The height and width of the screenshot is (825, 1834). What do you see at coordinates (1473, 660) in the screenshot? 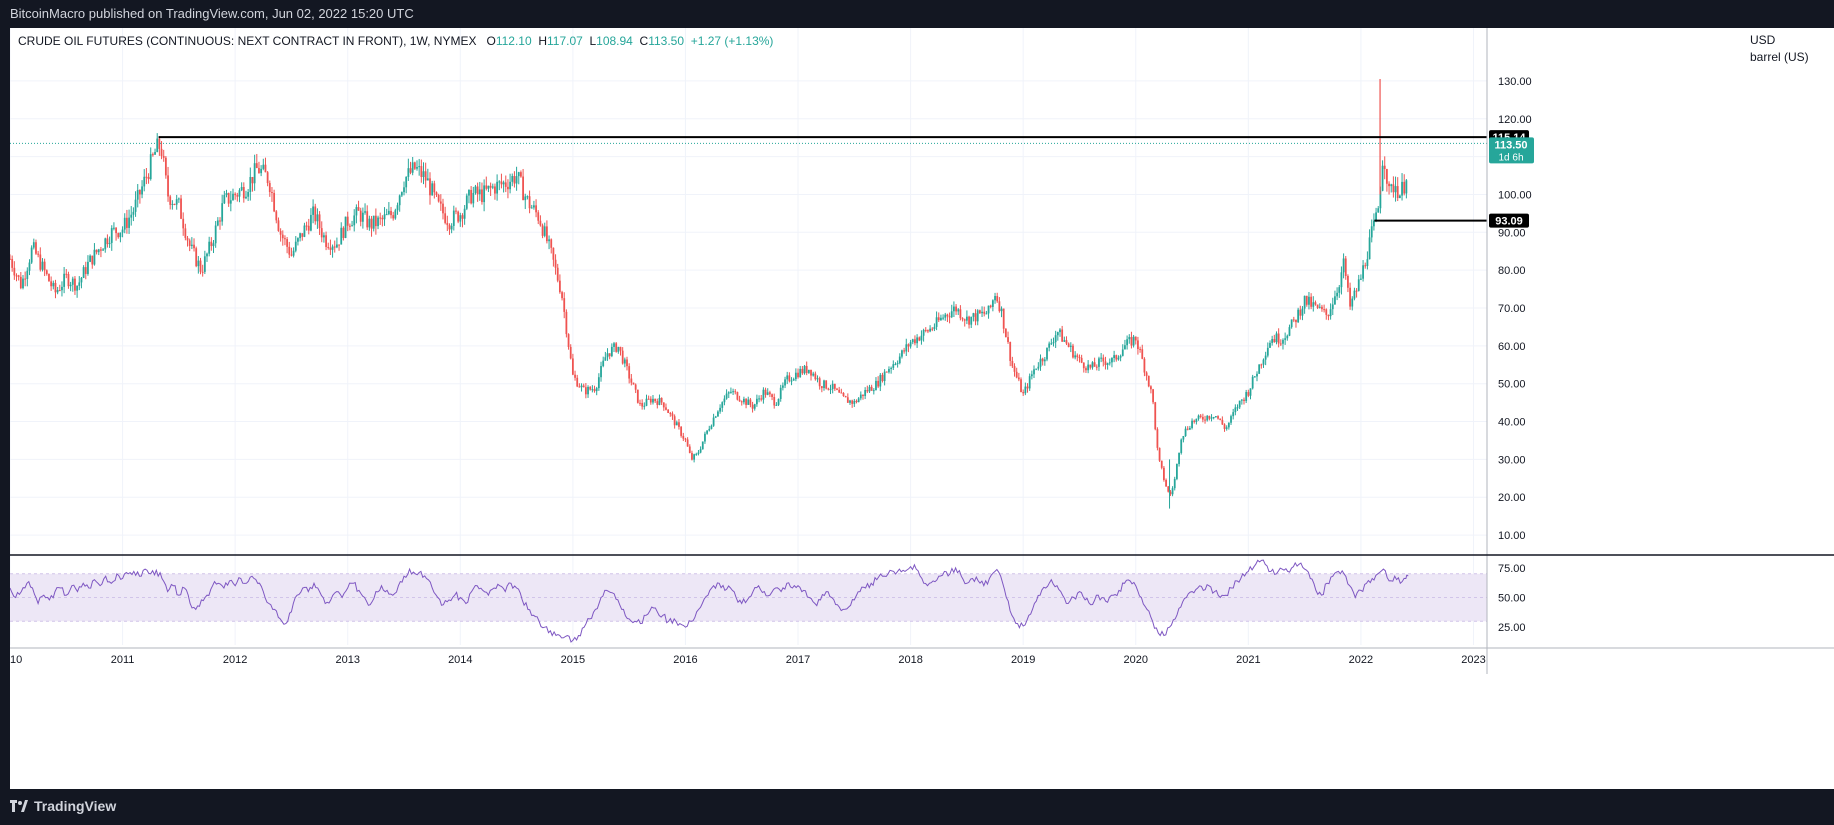
I see `x-tick-label: 2023` at bounding box center [1473, 660].